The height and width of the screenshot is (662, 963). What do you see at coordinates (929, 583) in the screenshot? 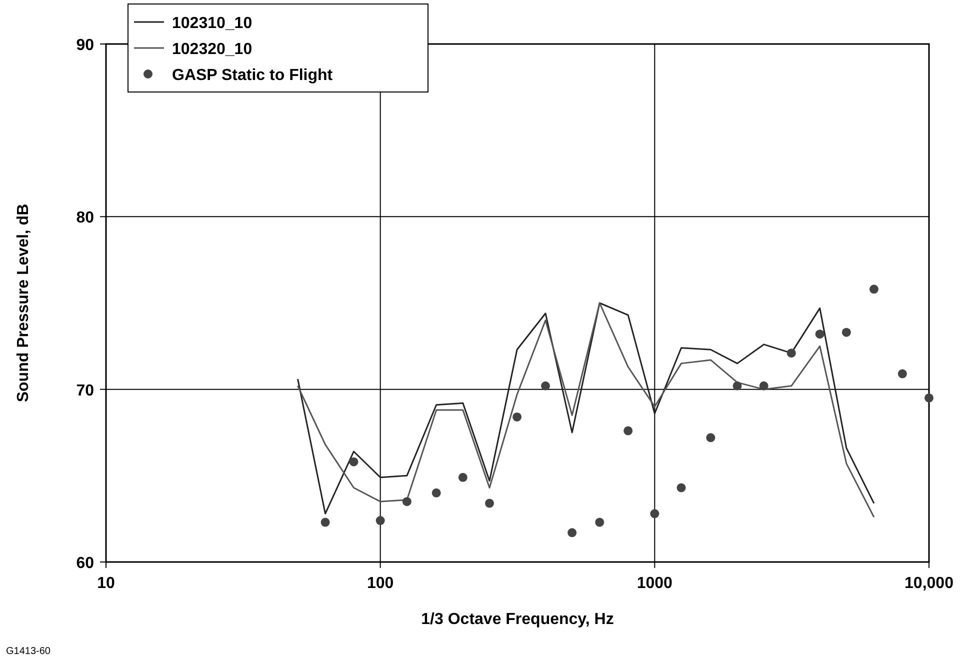
I see `x-tick-label: 10,000` at bounding box center [929, 583].